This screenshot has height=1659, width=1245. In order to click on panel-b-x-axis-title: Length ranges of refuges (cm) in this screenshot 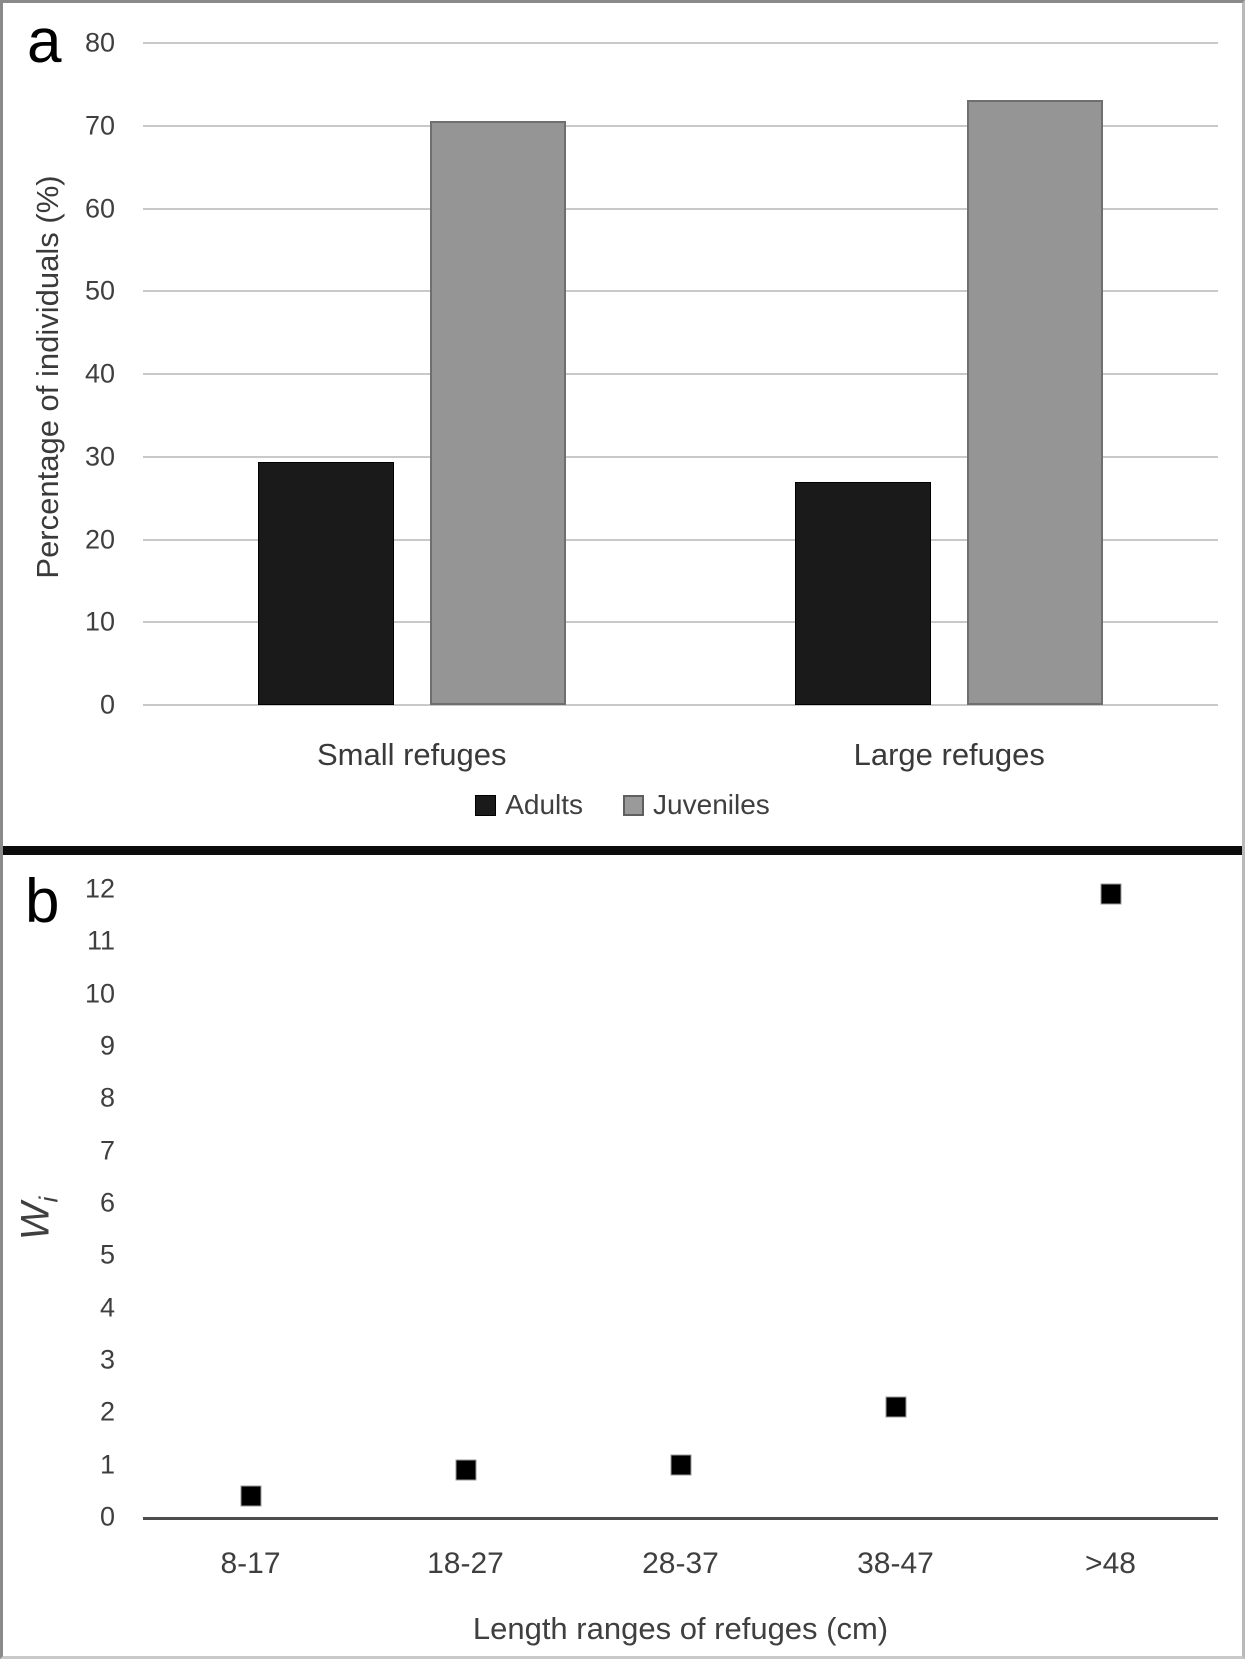, I will do `click(680, 1628)`.